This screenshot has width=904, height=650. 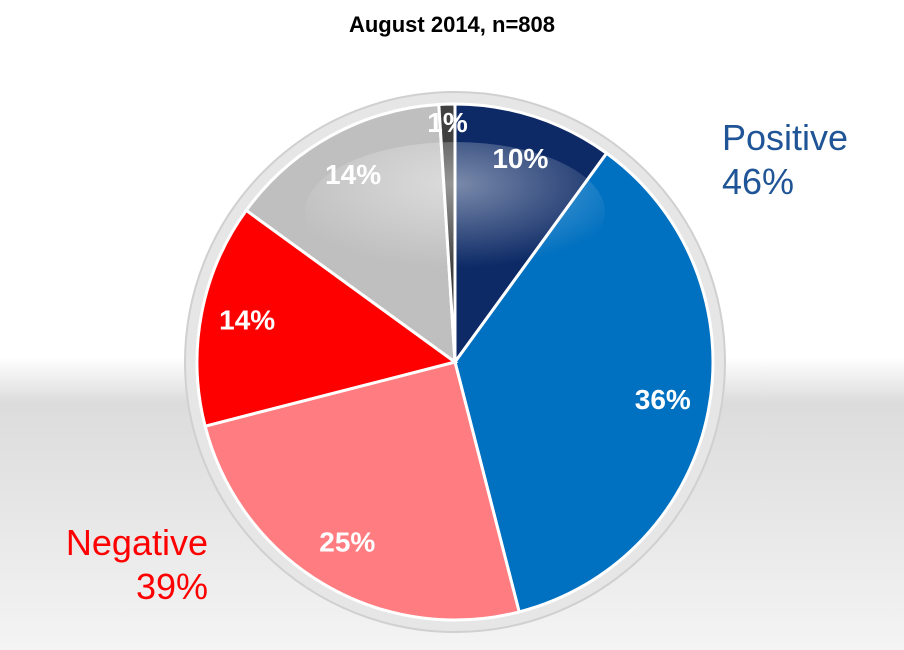 What do you see at coordinates (520, 158) in the screenshot?
I see `data-label: 10%` at bounding box center [520, 158].